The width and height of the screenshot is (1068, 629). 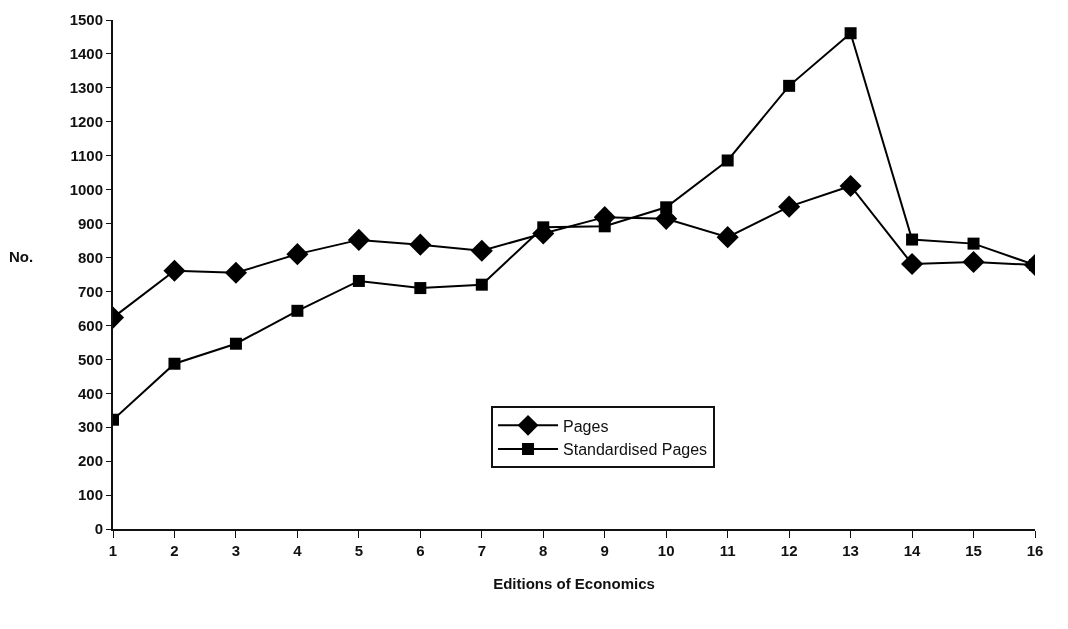 What do you see at coordinates (90, 427) in the screenshot?
I see `y-tick-label: 300` at bounding box center [90, 427].